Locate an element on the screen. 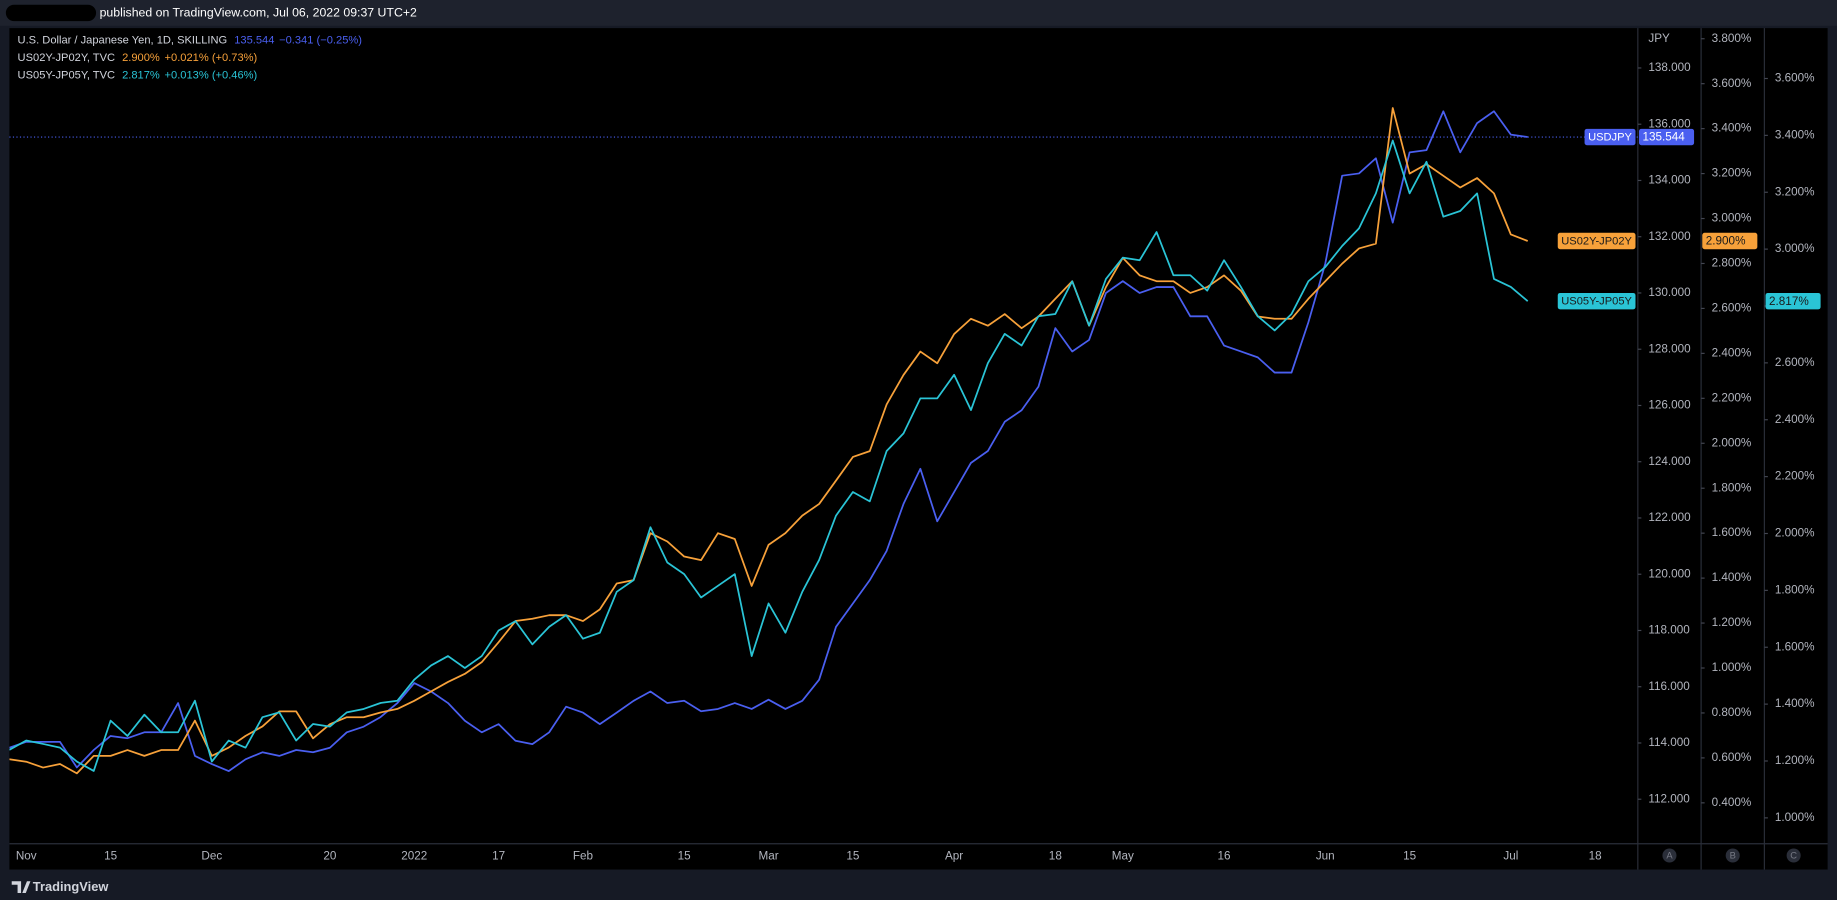 Image resolution: width=1837 pixels, height=900 pixels. x-tick-label: Nov is located at coordinates (26, 856).